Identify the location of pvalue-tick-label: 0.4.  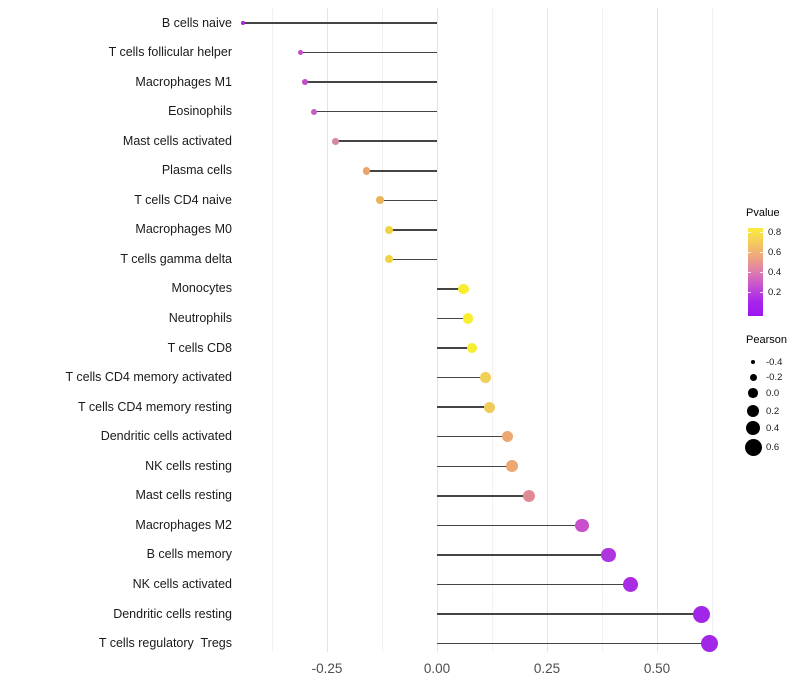
(775, 272).